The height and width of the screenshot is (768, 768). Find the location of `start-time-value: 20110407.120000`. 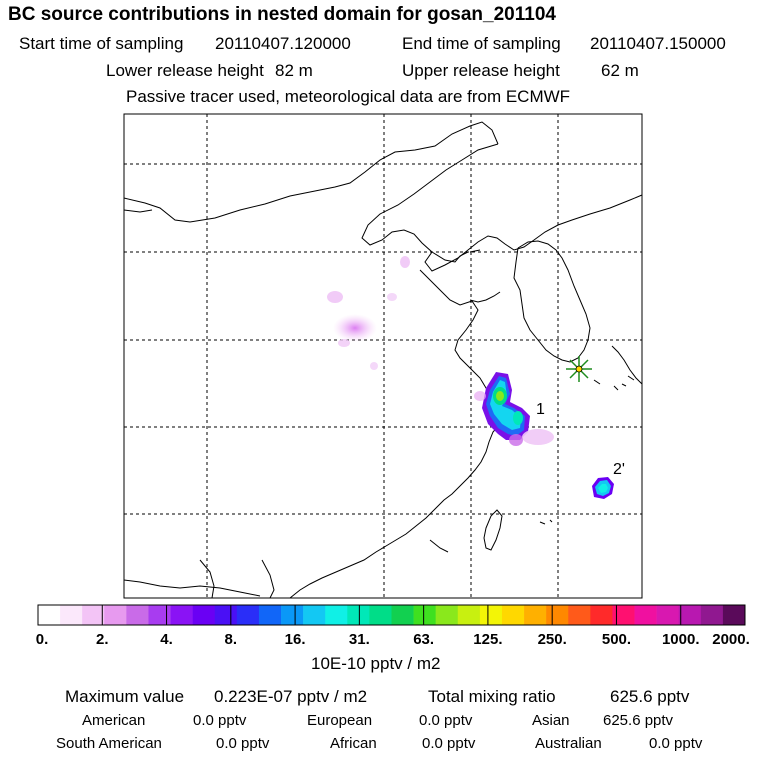

start-time-value: 20110407.120000 is located at coordinates (283, 43).